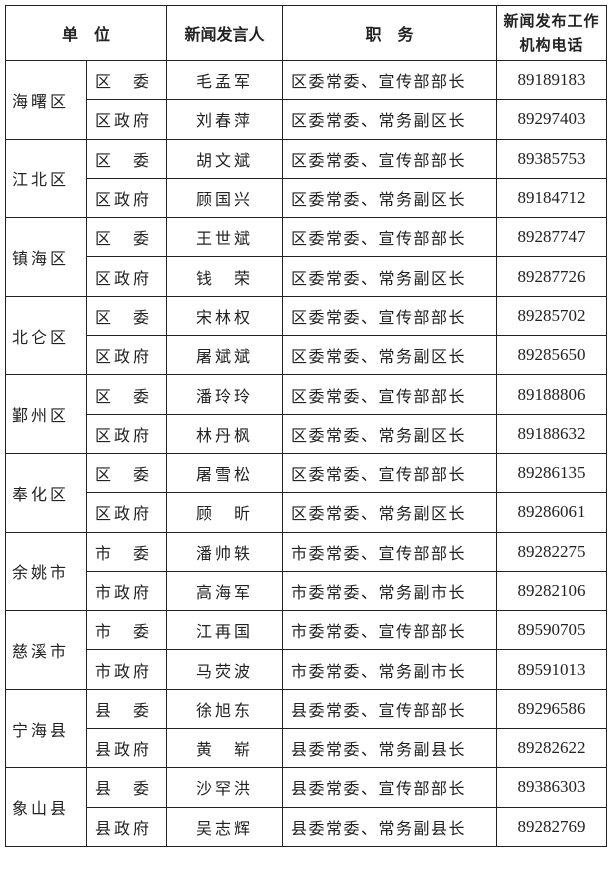 Image resolution: width=611 pixels, height=872 pixels. I want to click on table-row: 江北区区 委胡文斌 区委常委、宣传部部长 89385753, so click(306, 178).